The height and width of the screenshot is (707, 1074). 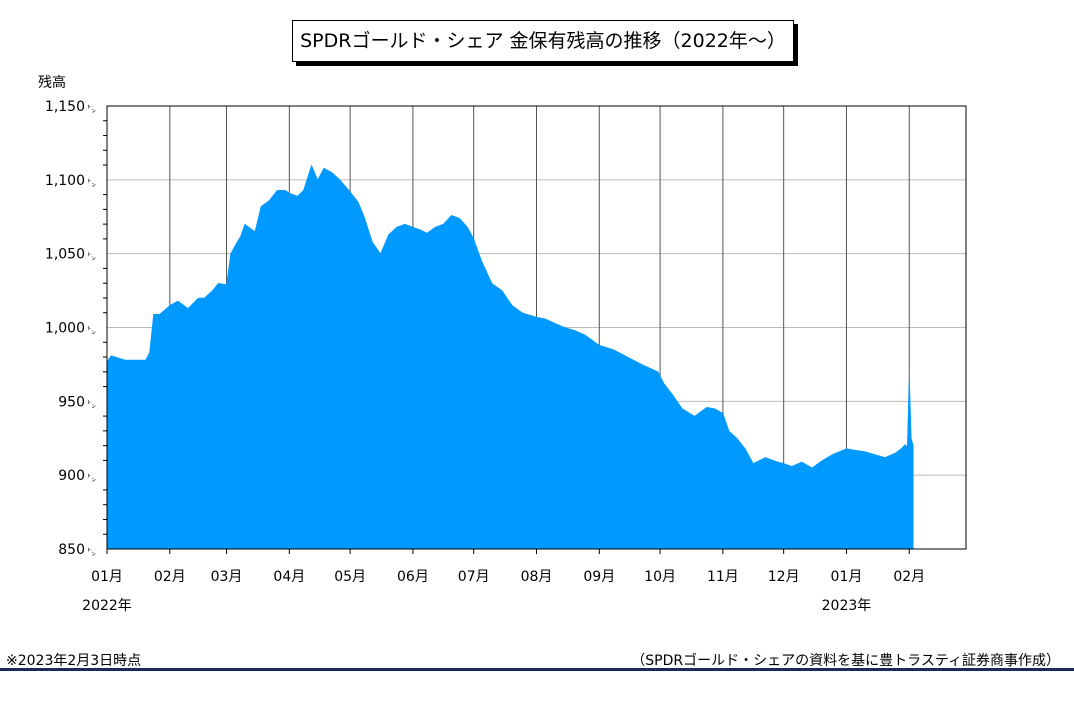 I want to click on x-tick-label: 10月, so click(x=660, y=577).